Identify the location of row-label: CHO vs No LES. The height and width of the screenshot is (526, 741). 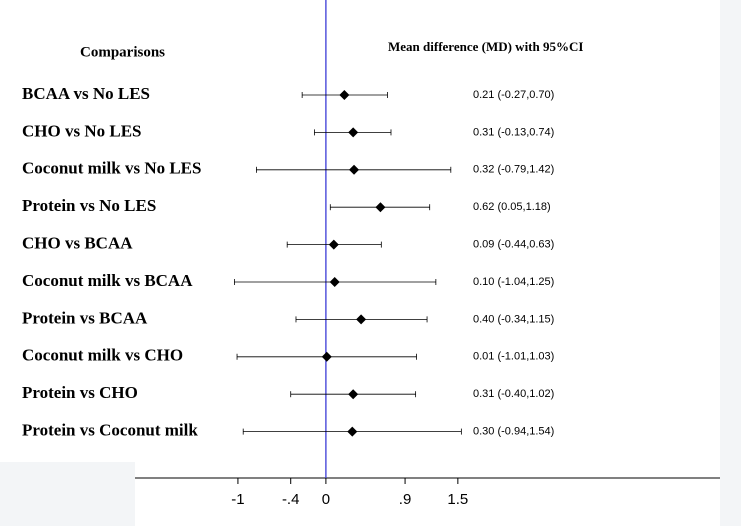
(82, 130).